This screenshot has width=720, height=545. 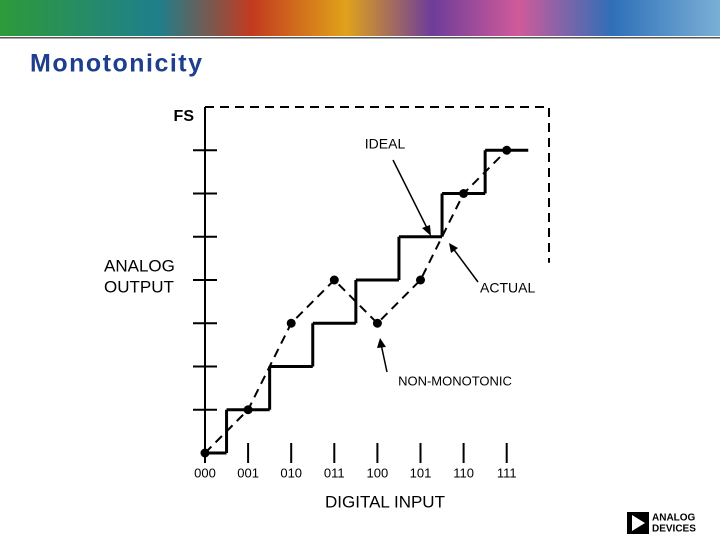 I want to click on ideal-arrowhead, so click(x=426, y=230).